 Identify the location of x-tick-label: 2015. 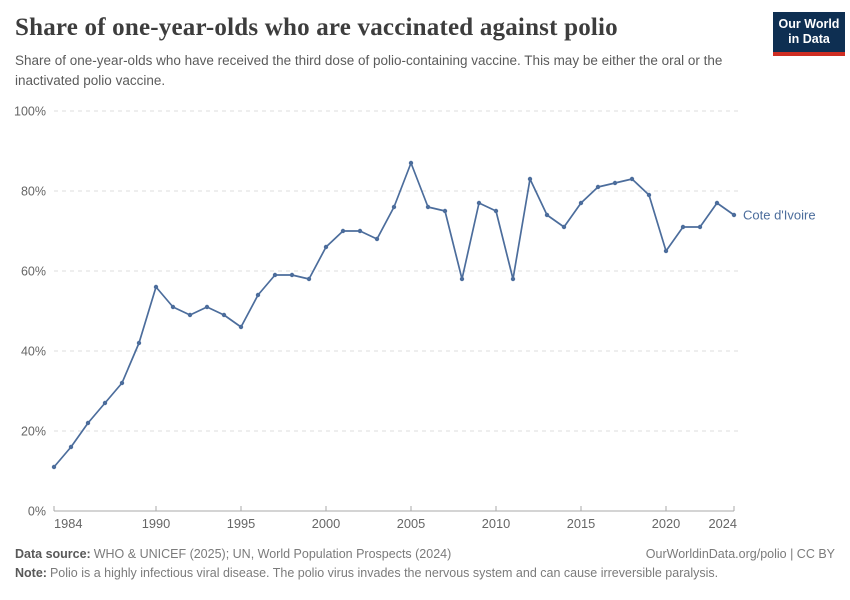
(581, 523).